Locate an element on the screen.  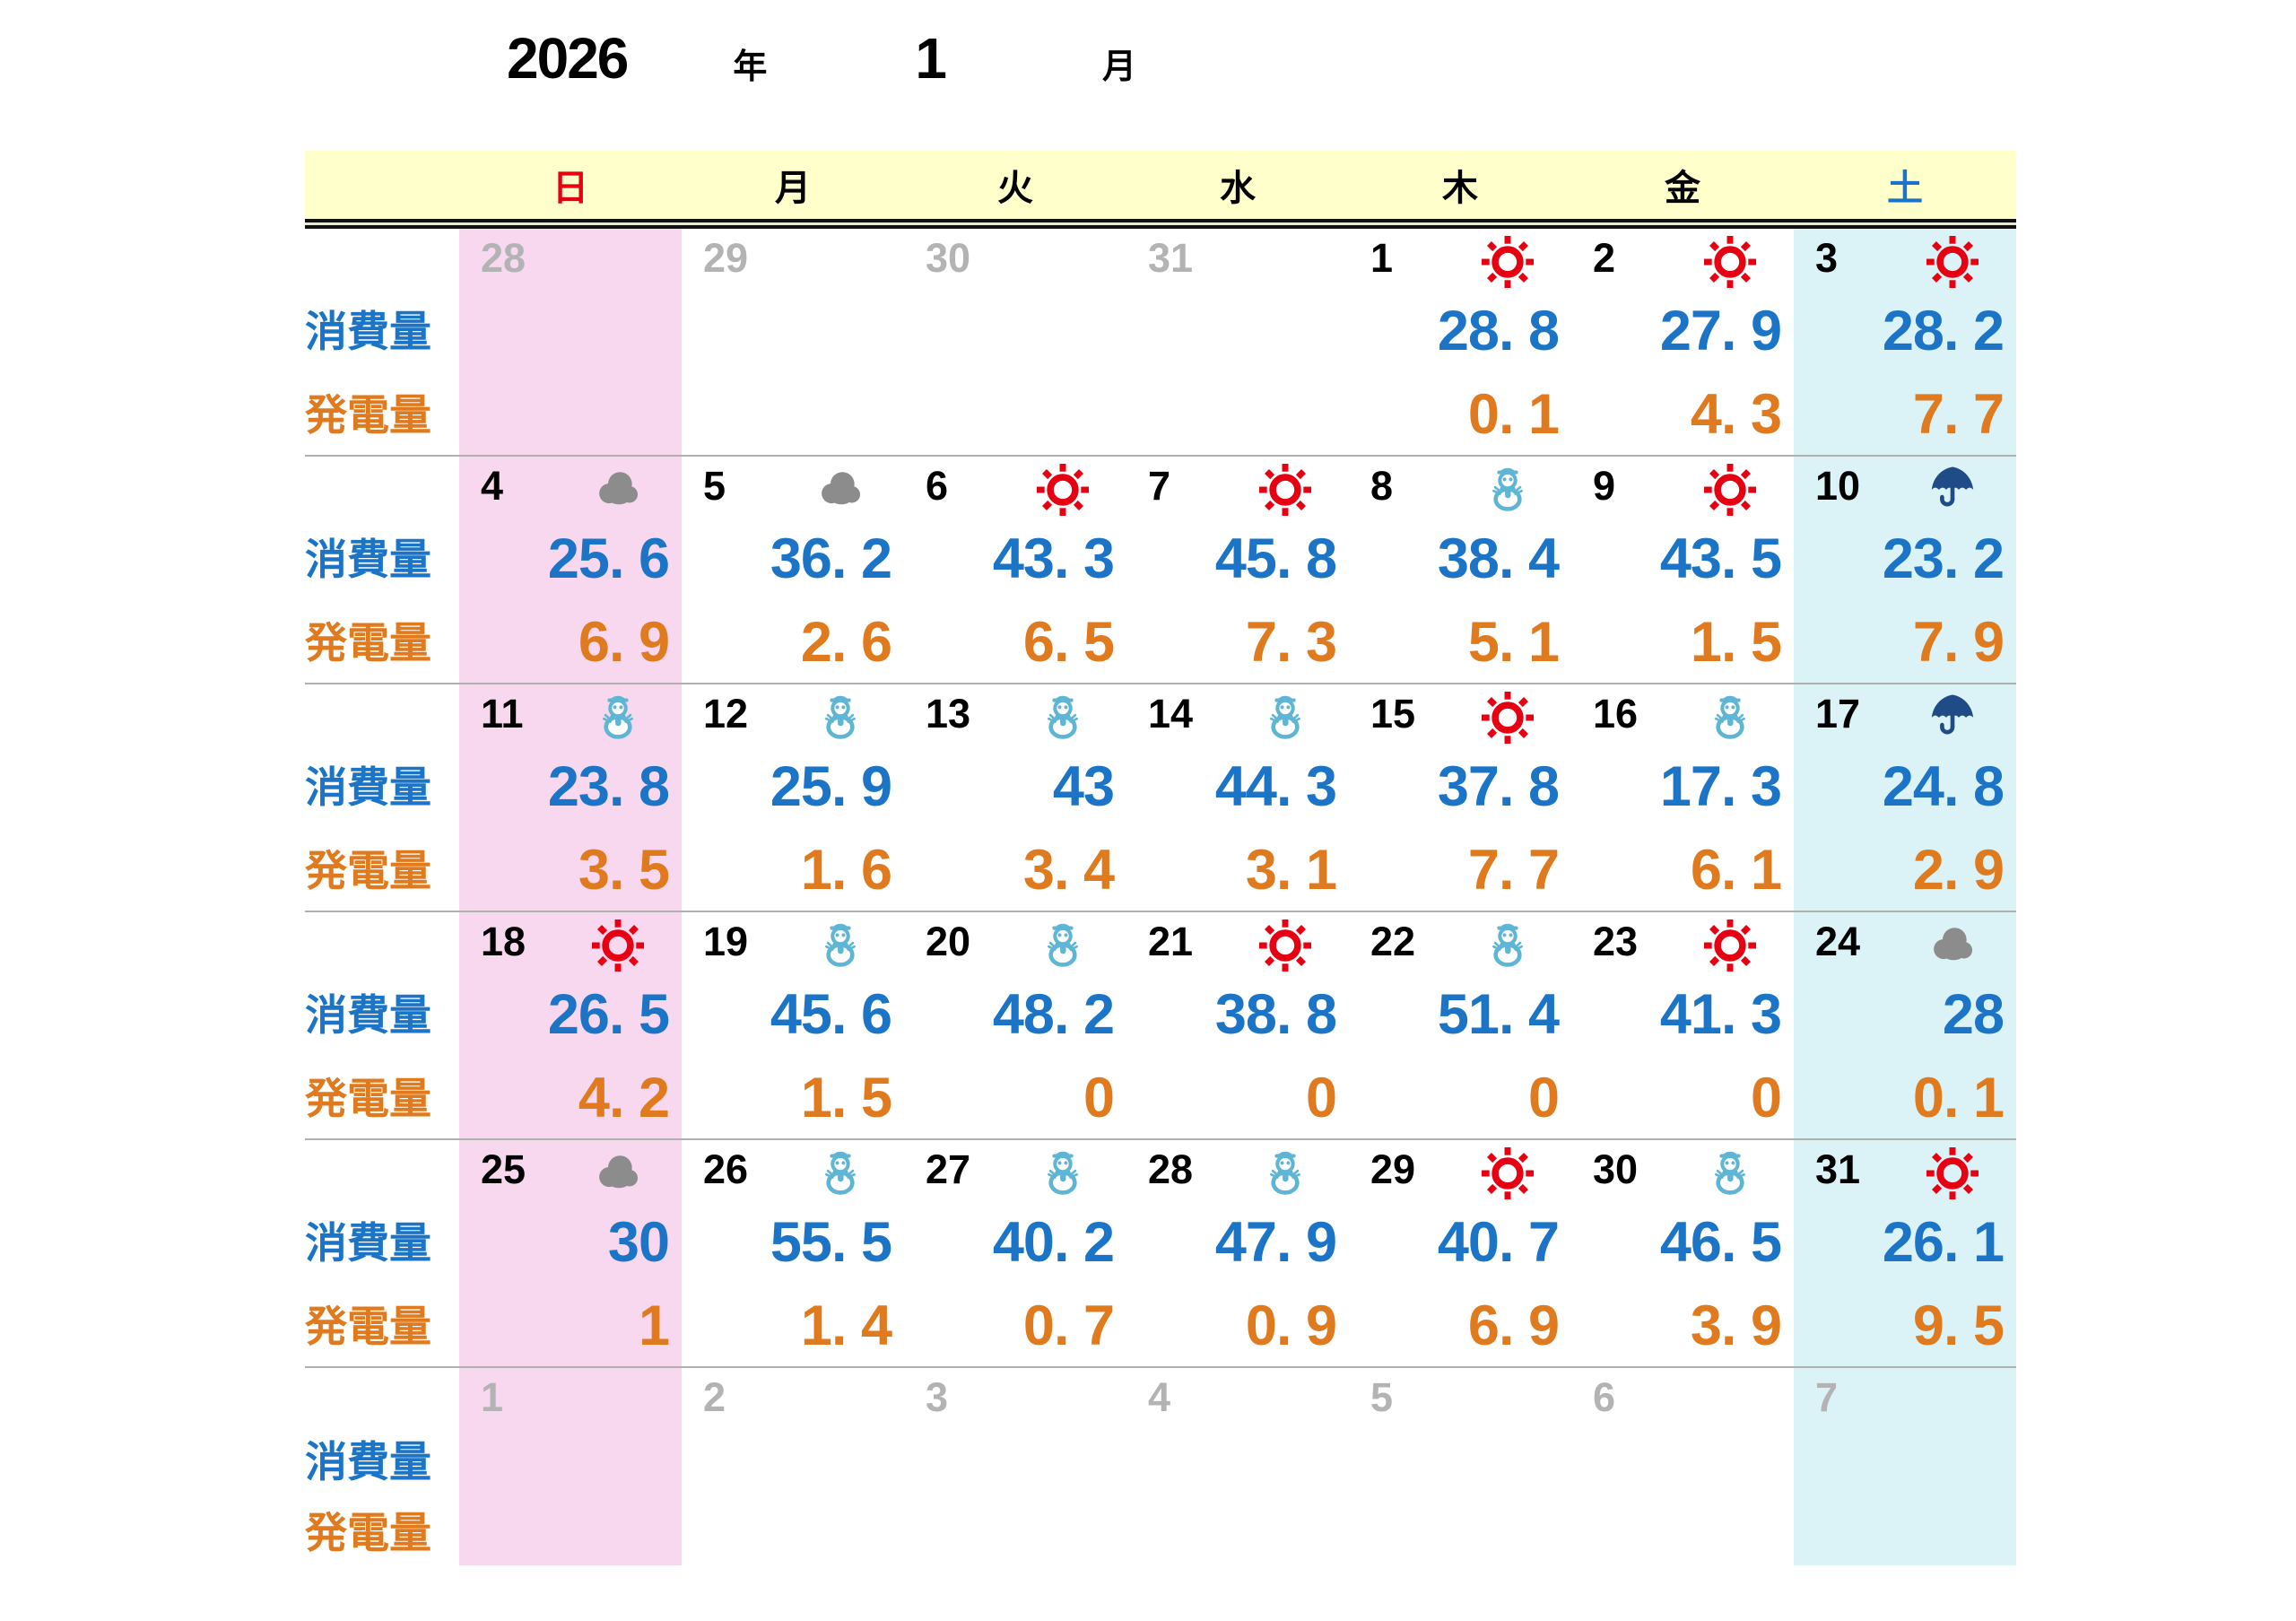
consumption-value: 46. 5 is located at coordinates (1720, 1242).